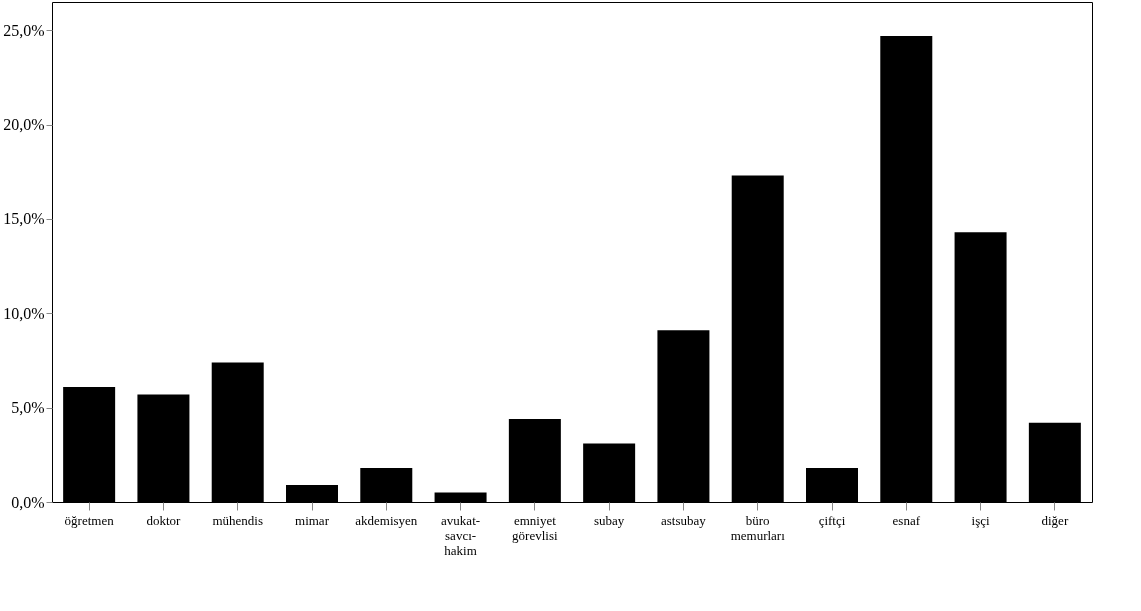  What do you see at coordinates (89, 520) in the screenshot?
I see `x-tick-label: öğretmen` at bounding box center [89, 520].